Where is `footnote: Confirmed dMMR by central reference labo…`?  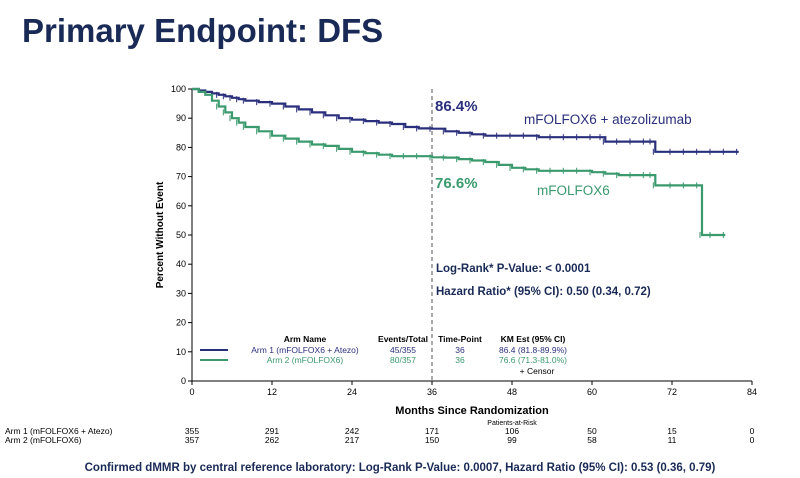 footnote: Confirmed dMMR by central reference labo… is located at coordinates (400, 468).